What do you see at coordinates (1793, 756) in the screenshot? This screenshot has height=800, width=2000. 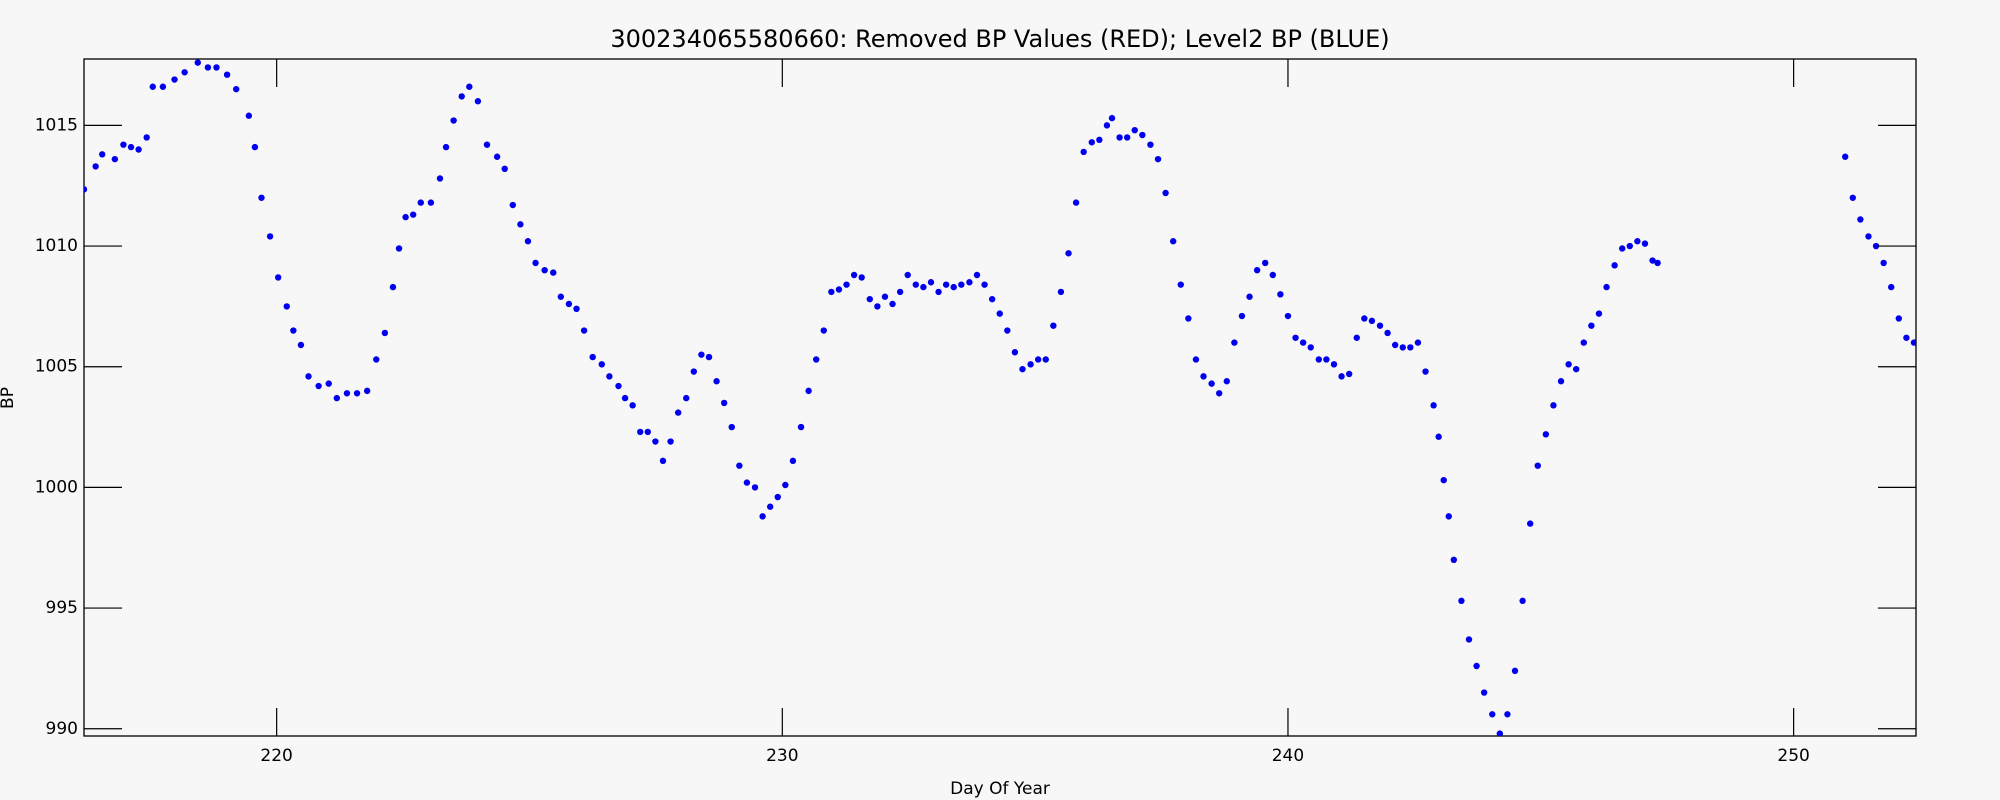 I see `x-tick-label: 250` at bounding box center [1793, 756].